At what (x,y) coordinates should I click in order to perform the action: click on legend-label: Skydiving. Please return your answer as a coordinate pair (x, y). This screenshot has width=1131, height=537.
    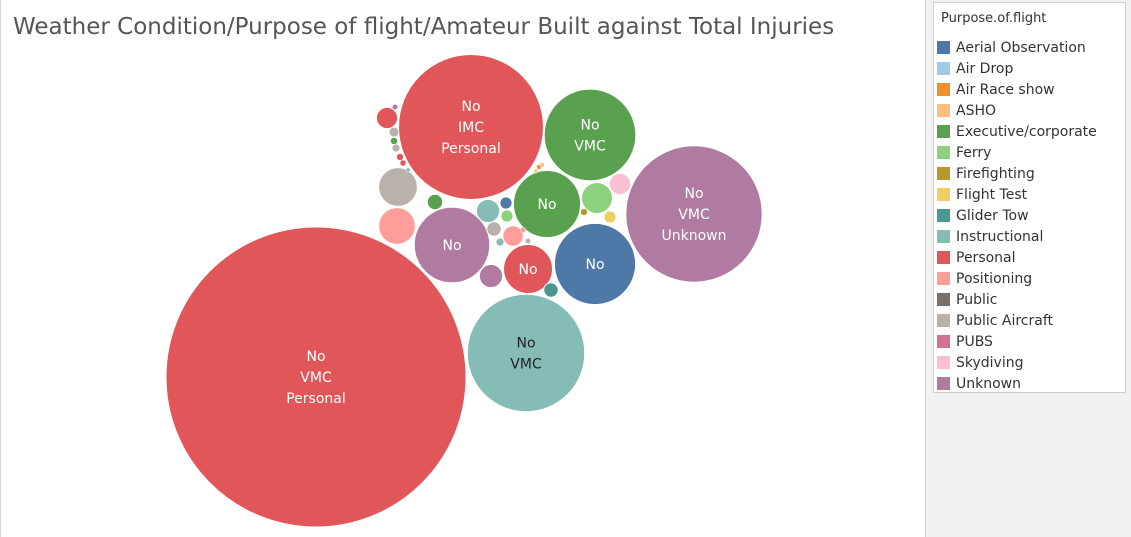
    Looking at the image, I should click on (990, 362).